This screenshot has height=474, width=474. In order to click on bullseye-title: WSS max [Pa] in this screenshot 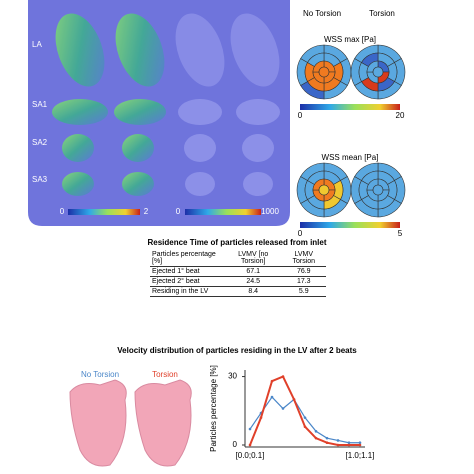, I will do `click(350, 39)`.